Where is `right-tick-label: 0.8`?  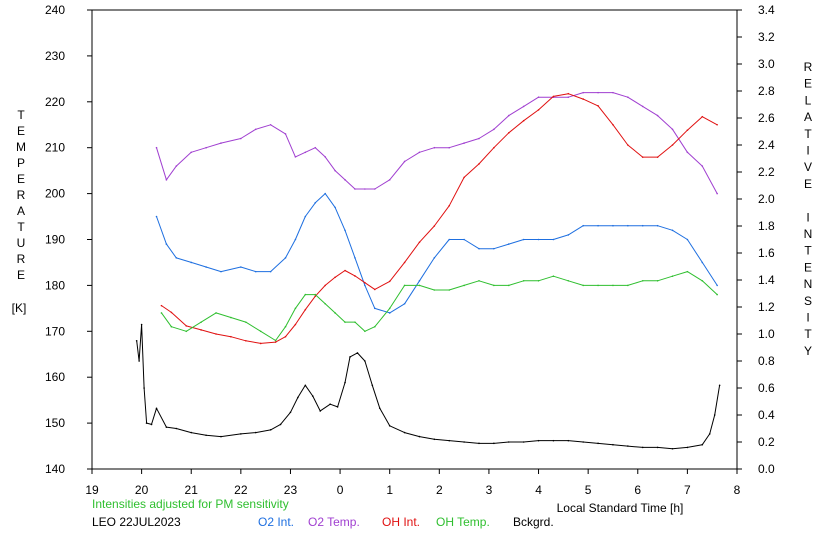
right-tick-label: 0.8 is located at coordinates (766, 361).